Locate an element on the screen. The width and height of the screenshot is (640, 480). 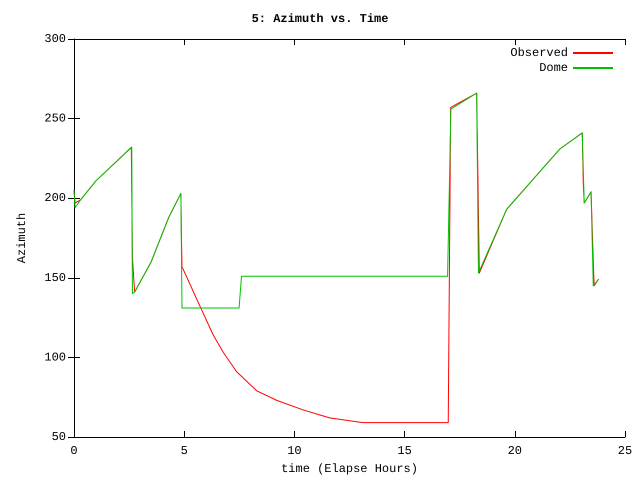
y-tick-label: 250 is located at coordinates (55, 119).